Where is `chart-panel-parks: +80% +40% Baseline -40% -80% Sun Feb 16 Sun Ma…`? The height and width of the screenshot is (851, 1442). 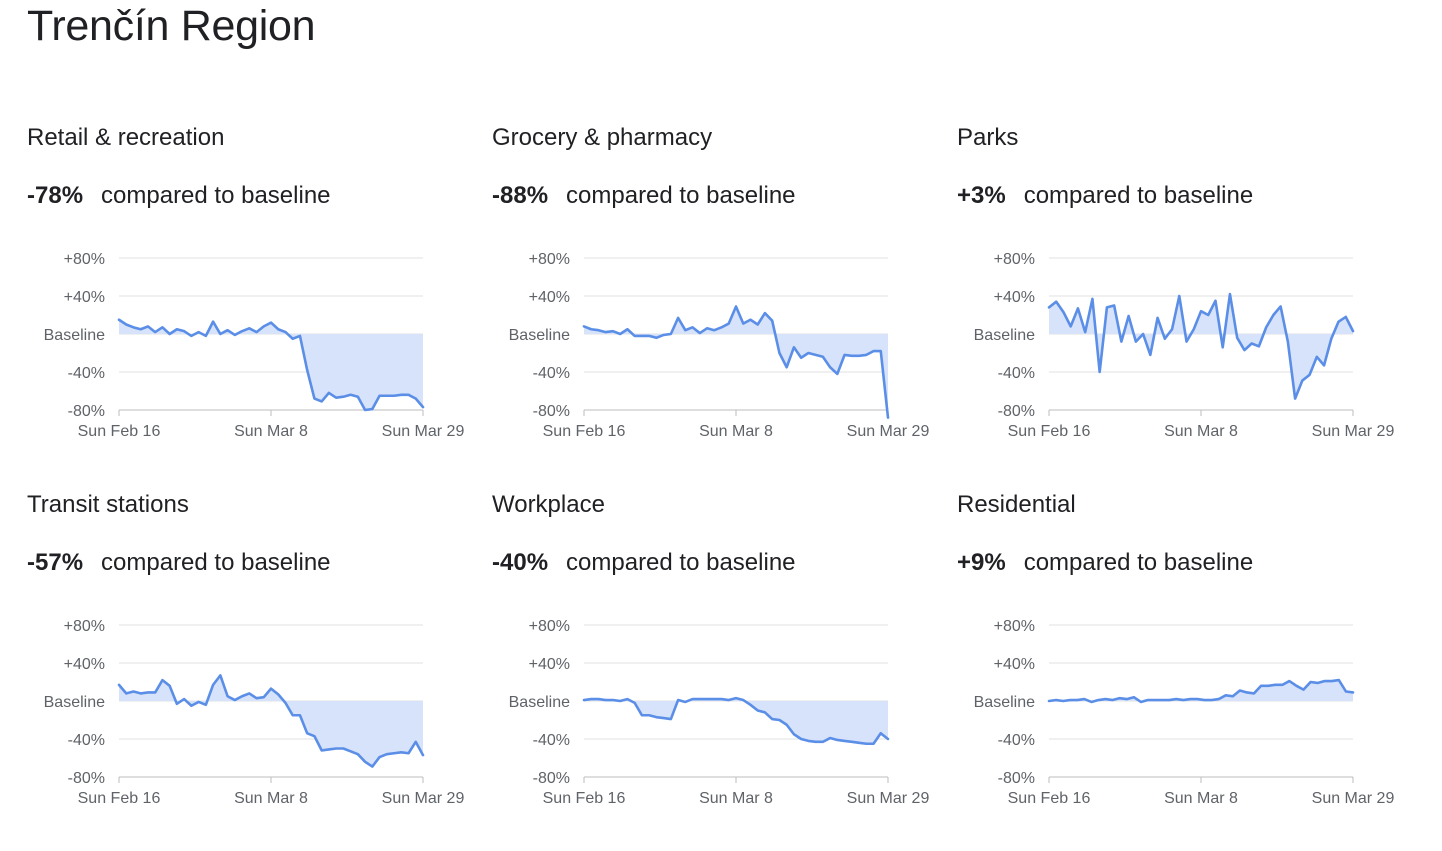 chart-panel-parks: +80% +40% Baseline -40% -80% Sun Feb 16 Sun Ma… is located at coordinates (1192, 304).